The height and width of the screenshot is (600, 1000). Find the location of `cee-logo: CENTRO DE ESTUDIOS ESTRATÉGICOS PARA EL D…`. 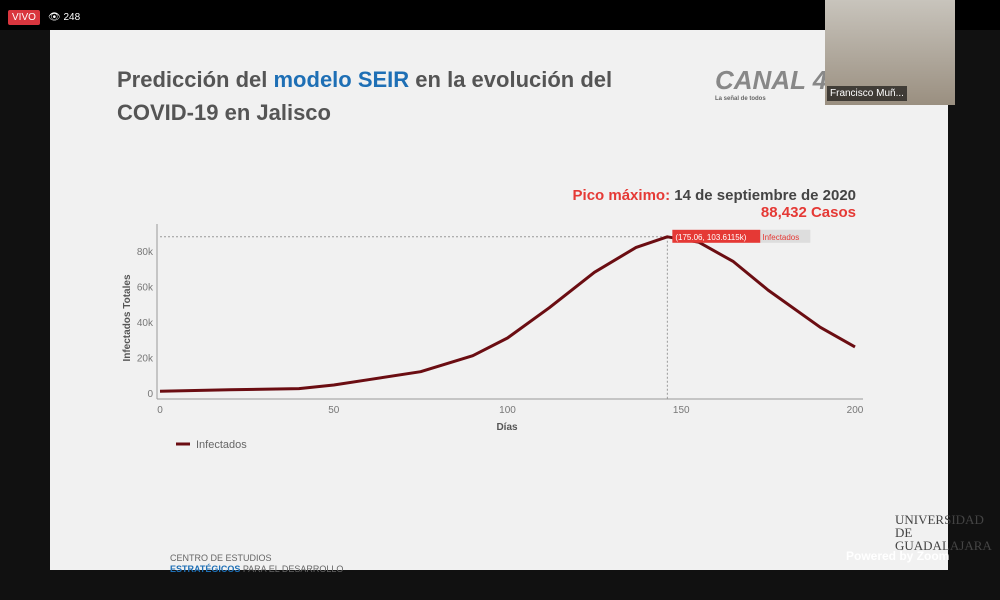

cee-logo: CENTRO DE ESTUDIOS ESTRATÉGICOS PARA EL D… is located at coordinates (257, 563).